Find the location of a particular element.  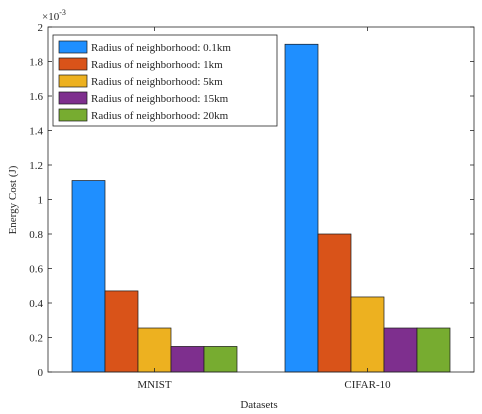

x-tick-label: CIFAR-10 is located at coordinates (367, 385).